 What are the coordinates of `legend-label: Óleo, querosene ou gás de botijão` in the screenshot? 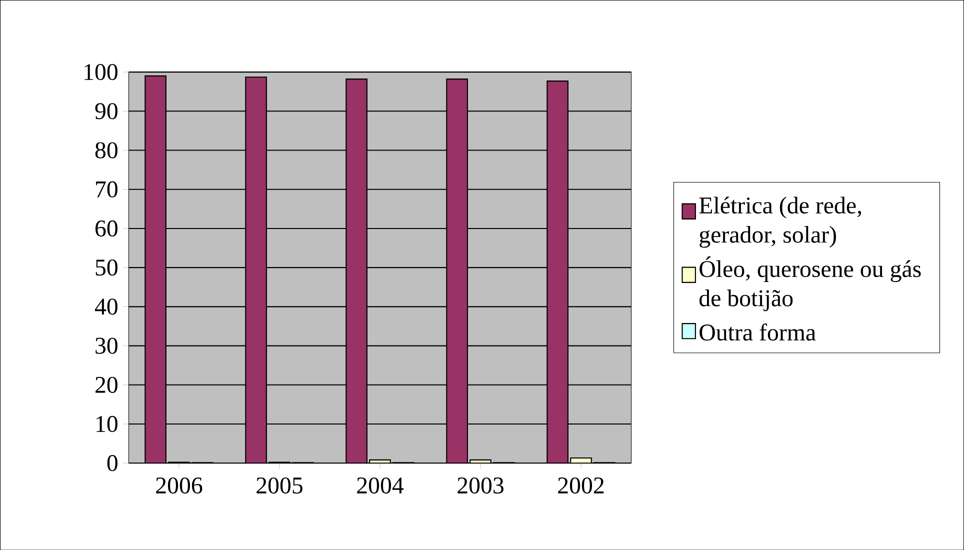 It's located at (810, 284).